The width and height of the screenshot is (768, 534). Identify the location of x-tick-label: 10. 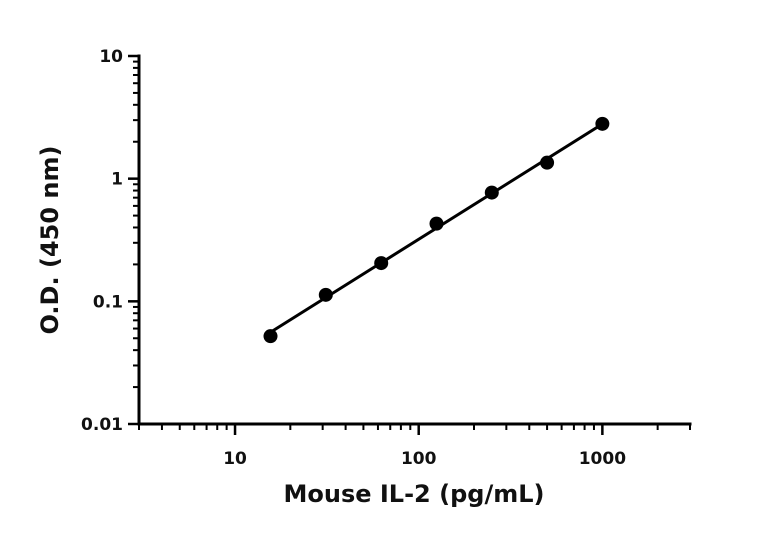
(235, 459).